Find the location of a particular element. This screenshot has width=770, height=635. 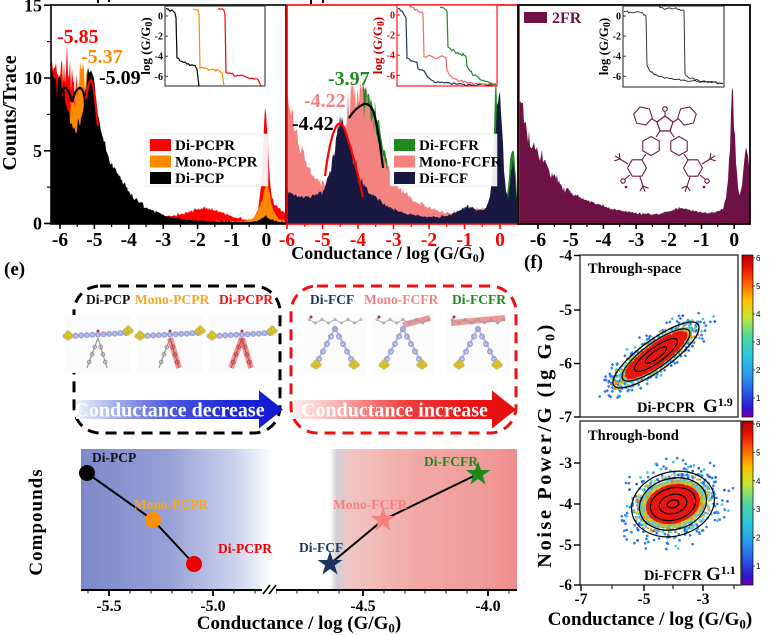

svg-text: Through-bond is located at coordinates (633, 436).